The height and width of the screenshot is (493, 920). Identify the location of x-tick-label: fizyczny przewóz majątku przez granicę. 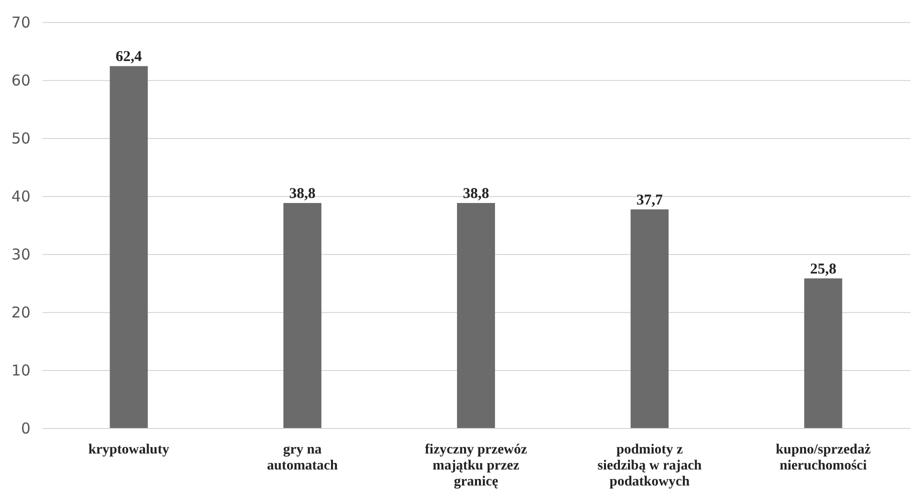
(476, 466).